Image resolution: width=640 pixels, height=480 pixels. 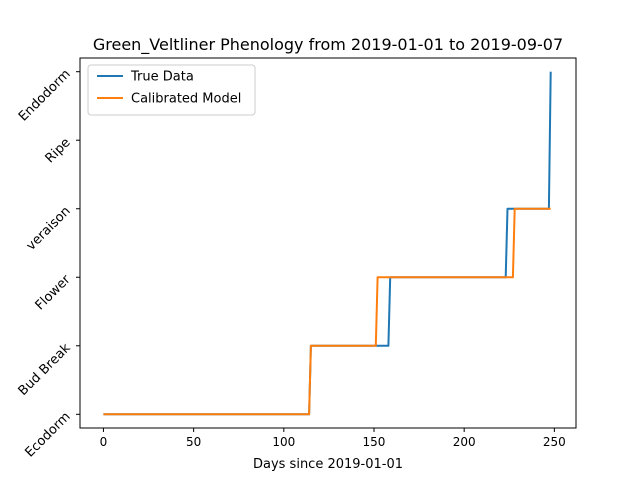 What do you see at coordinates (193, 442) in the screenshot?
I see `x-tick-label: 50` at bounding box center [193, 442].